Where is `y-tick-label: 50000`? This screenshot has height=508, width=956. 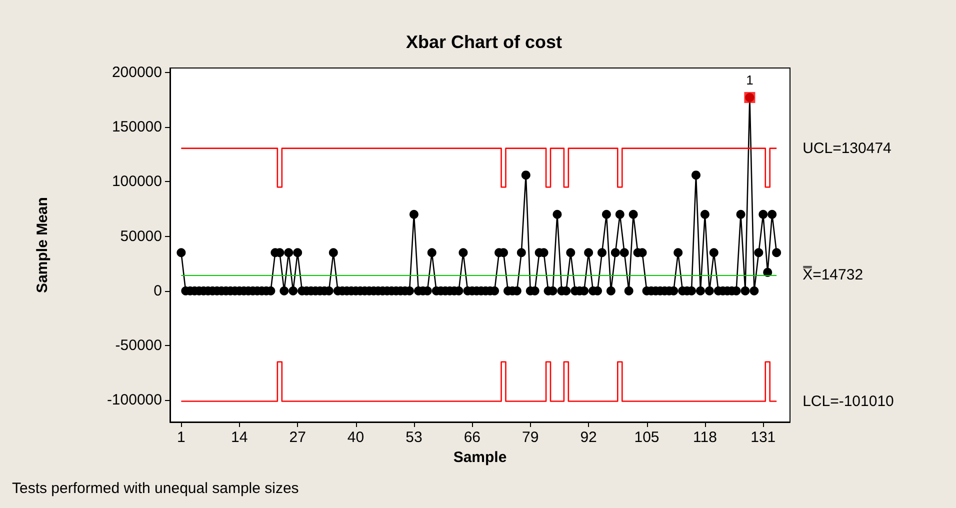 y-tick-label: 50000 is located at coordinates (141, 236).